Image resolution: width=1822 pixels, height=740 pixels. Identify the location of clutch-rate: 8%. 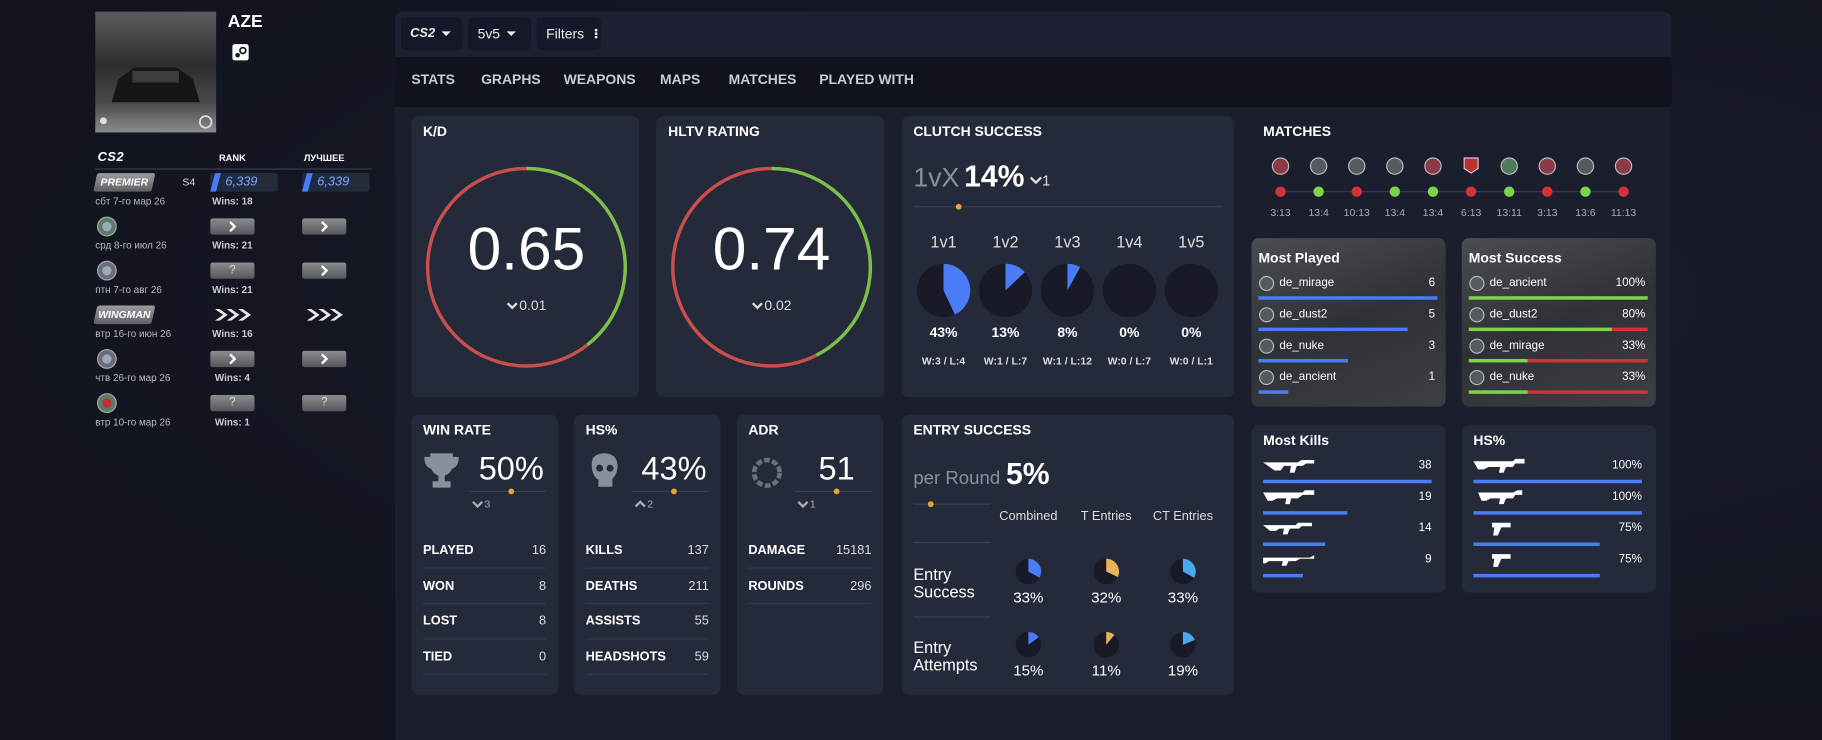
(1067, 332).